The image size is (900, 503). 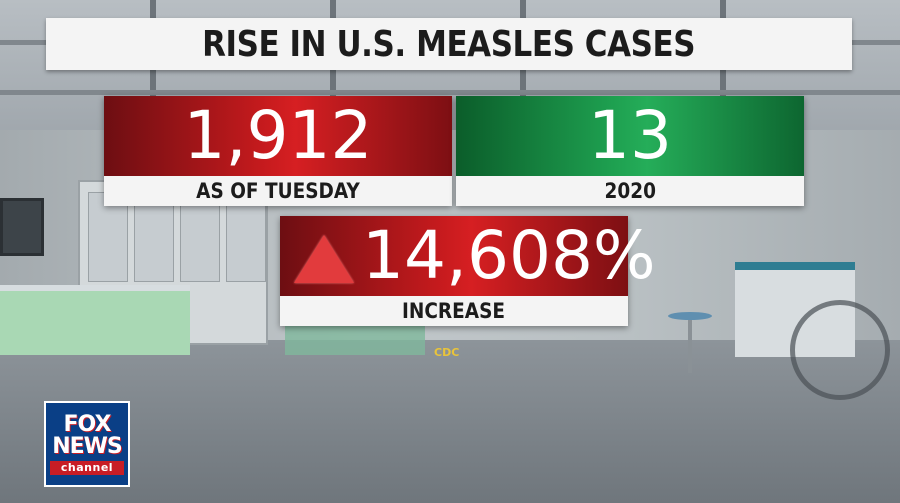 I want to click on stat-value-increase-row: 14,608%, so click(x=468, y=256).